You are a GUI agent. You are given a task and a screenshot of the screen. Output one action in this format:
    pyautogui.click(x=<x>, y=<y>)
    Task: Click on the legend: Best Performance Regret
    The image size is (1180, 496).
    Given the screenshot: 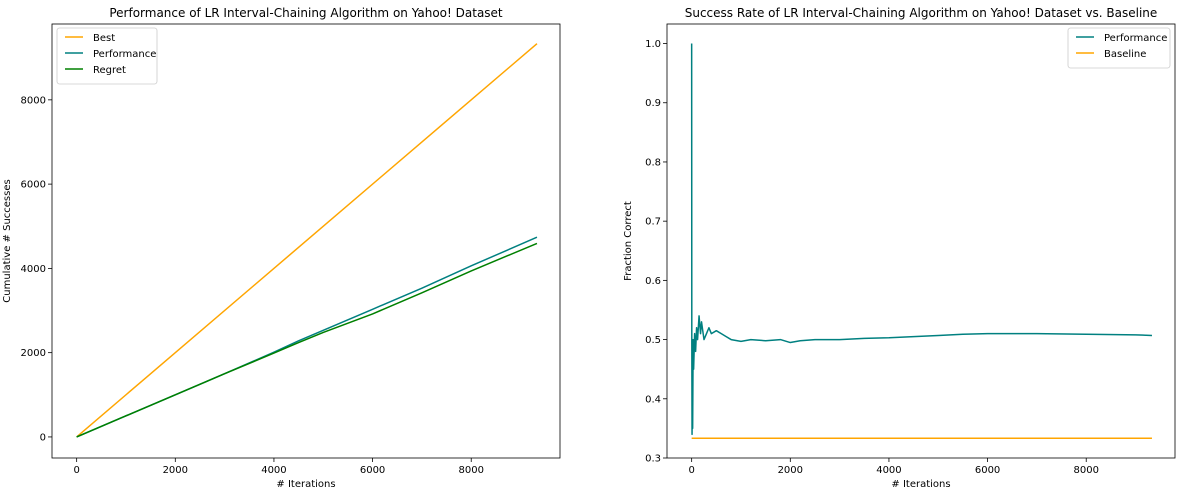 What is the action you would take?
    pyautogui.click(x=107, y=56)
    